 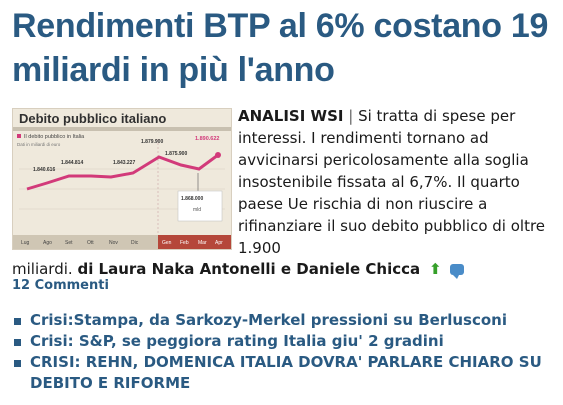 I want to click on month-5: Nov, so click(x=113, y=243).